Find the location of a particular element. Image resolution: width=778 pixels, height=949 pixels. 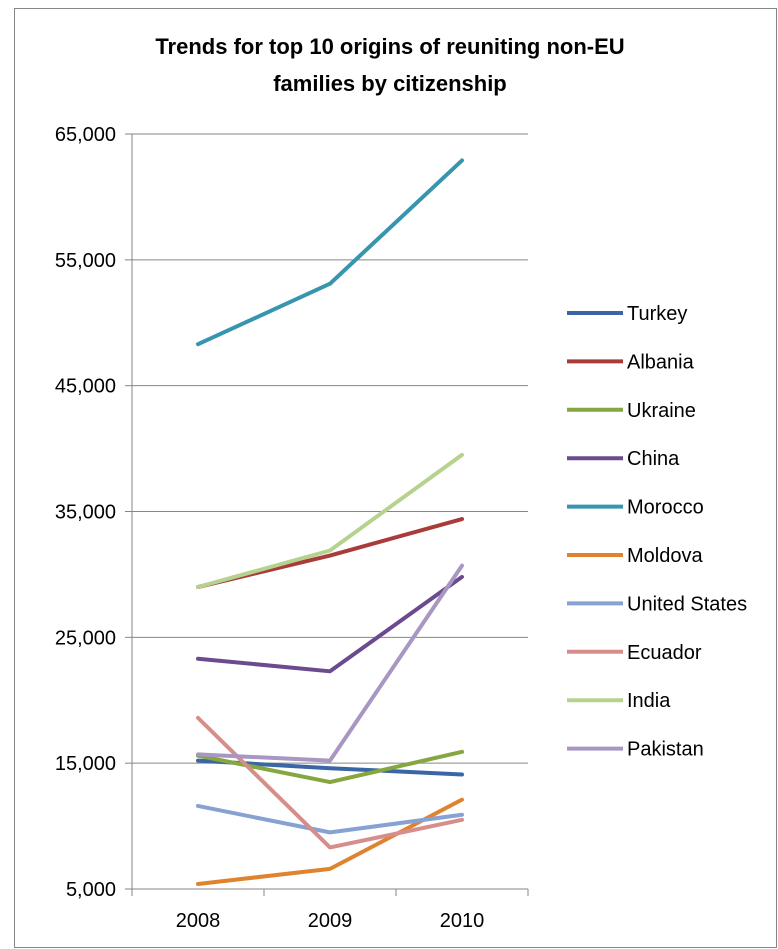

x-tick-label: 2008 is located at coordinates (198, 921).